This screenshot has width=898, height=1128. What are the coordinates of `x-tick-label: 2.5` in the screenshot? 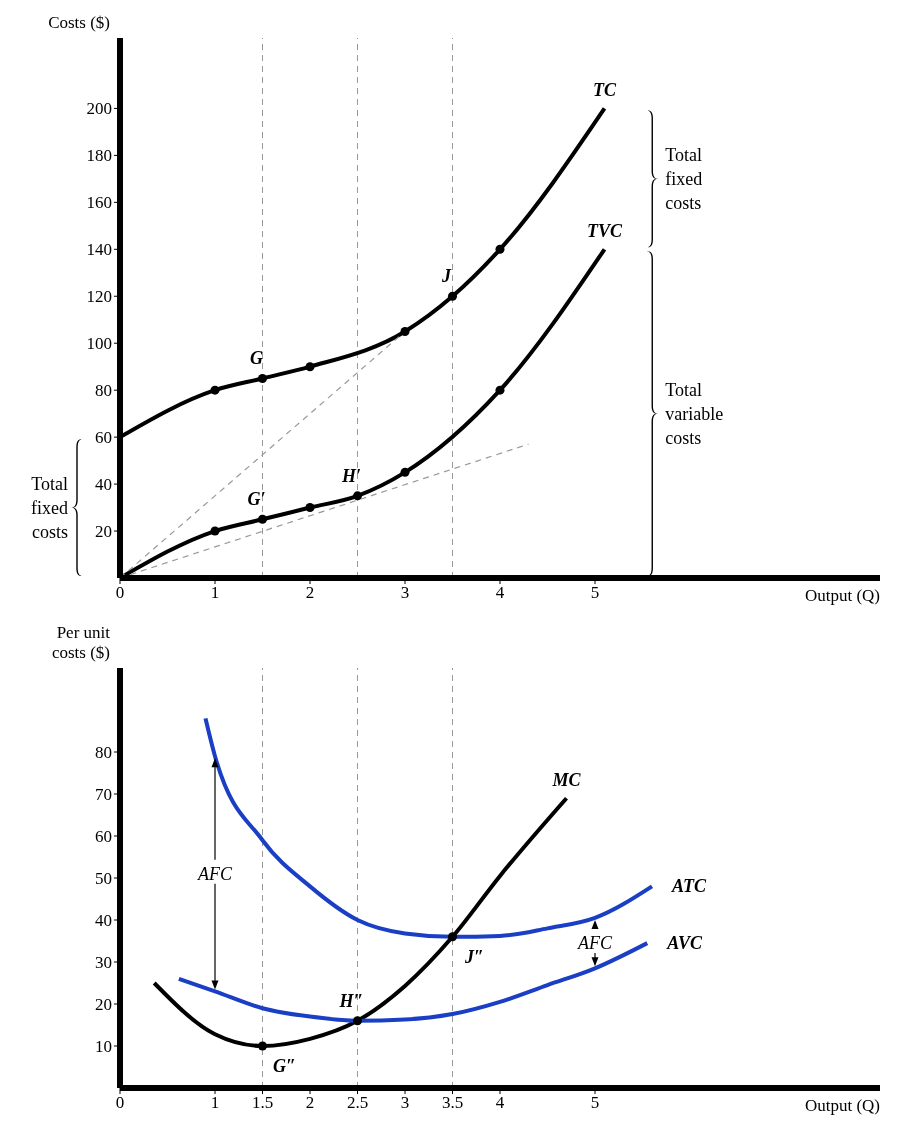 It's located at (357, 1103).